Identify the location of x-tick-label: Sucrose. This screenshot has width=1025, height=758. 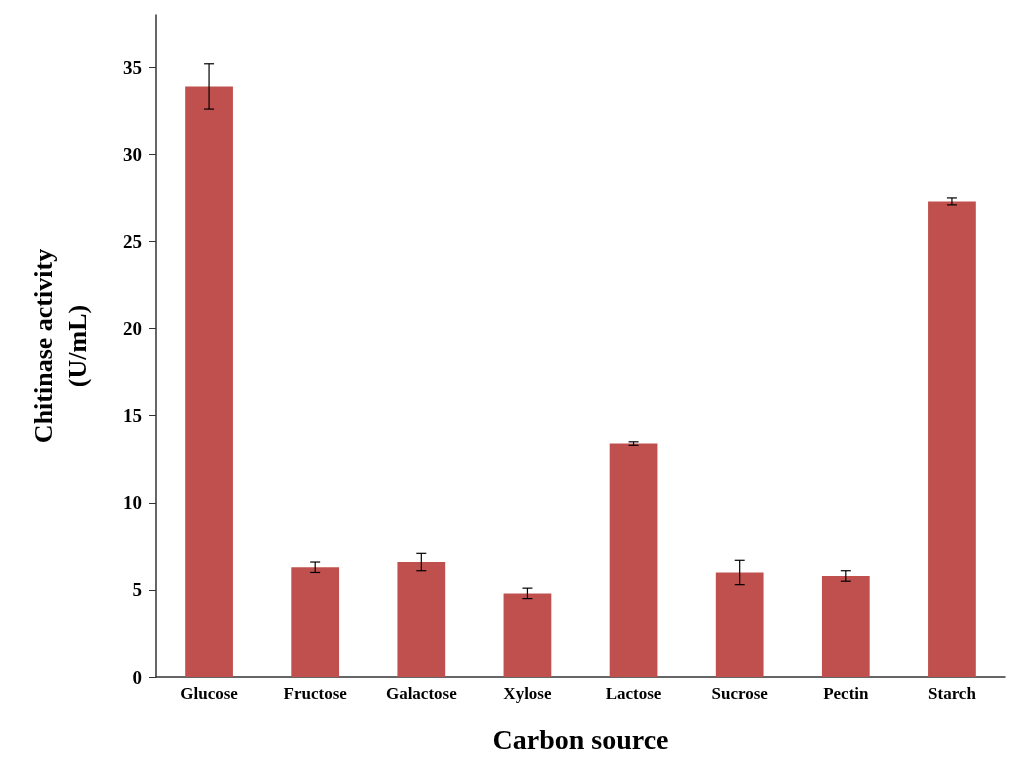
(740, 693).